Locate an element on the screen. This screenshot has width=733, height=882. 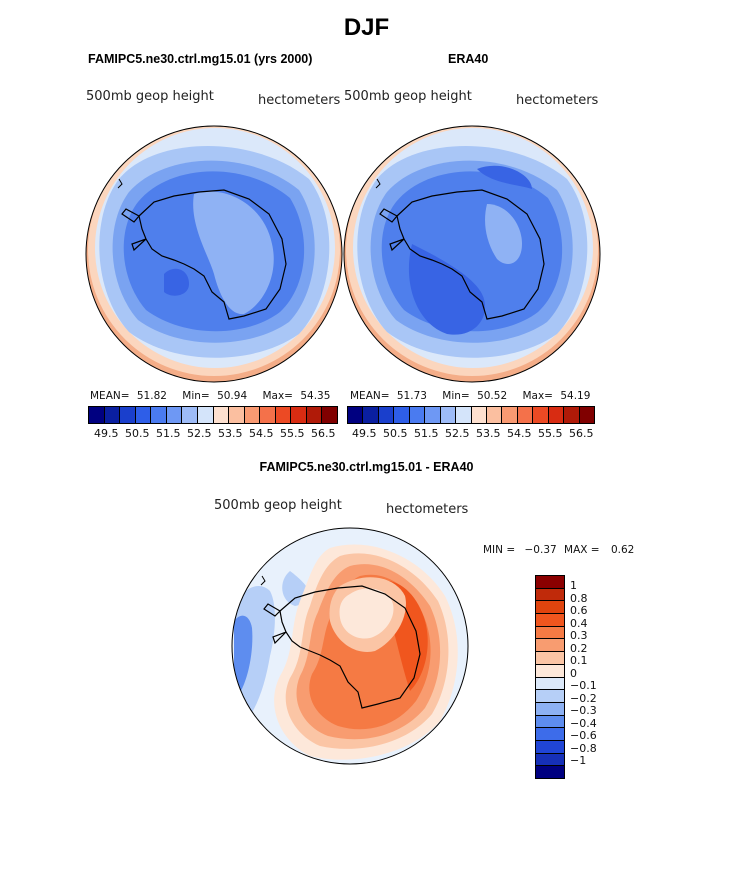
right-peninsula-outline is located at coordinates (392, 230).